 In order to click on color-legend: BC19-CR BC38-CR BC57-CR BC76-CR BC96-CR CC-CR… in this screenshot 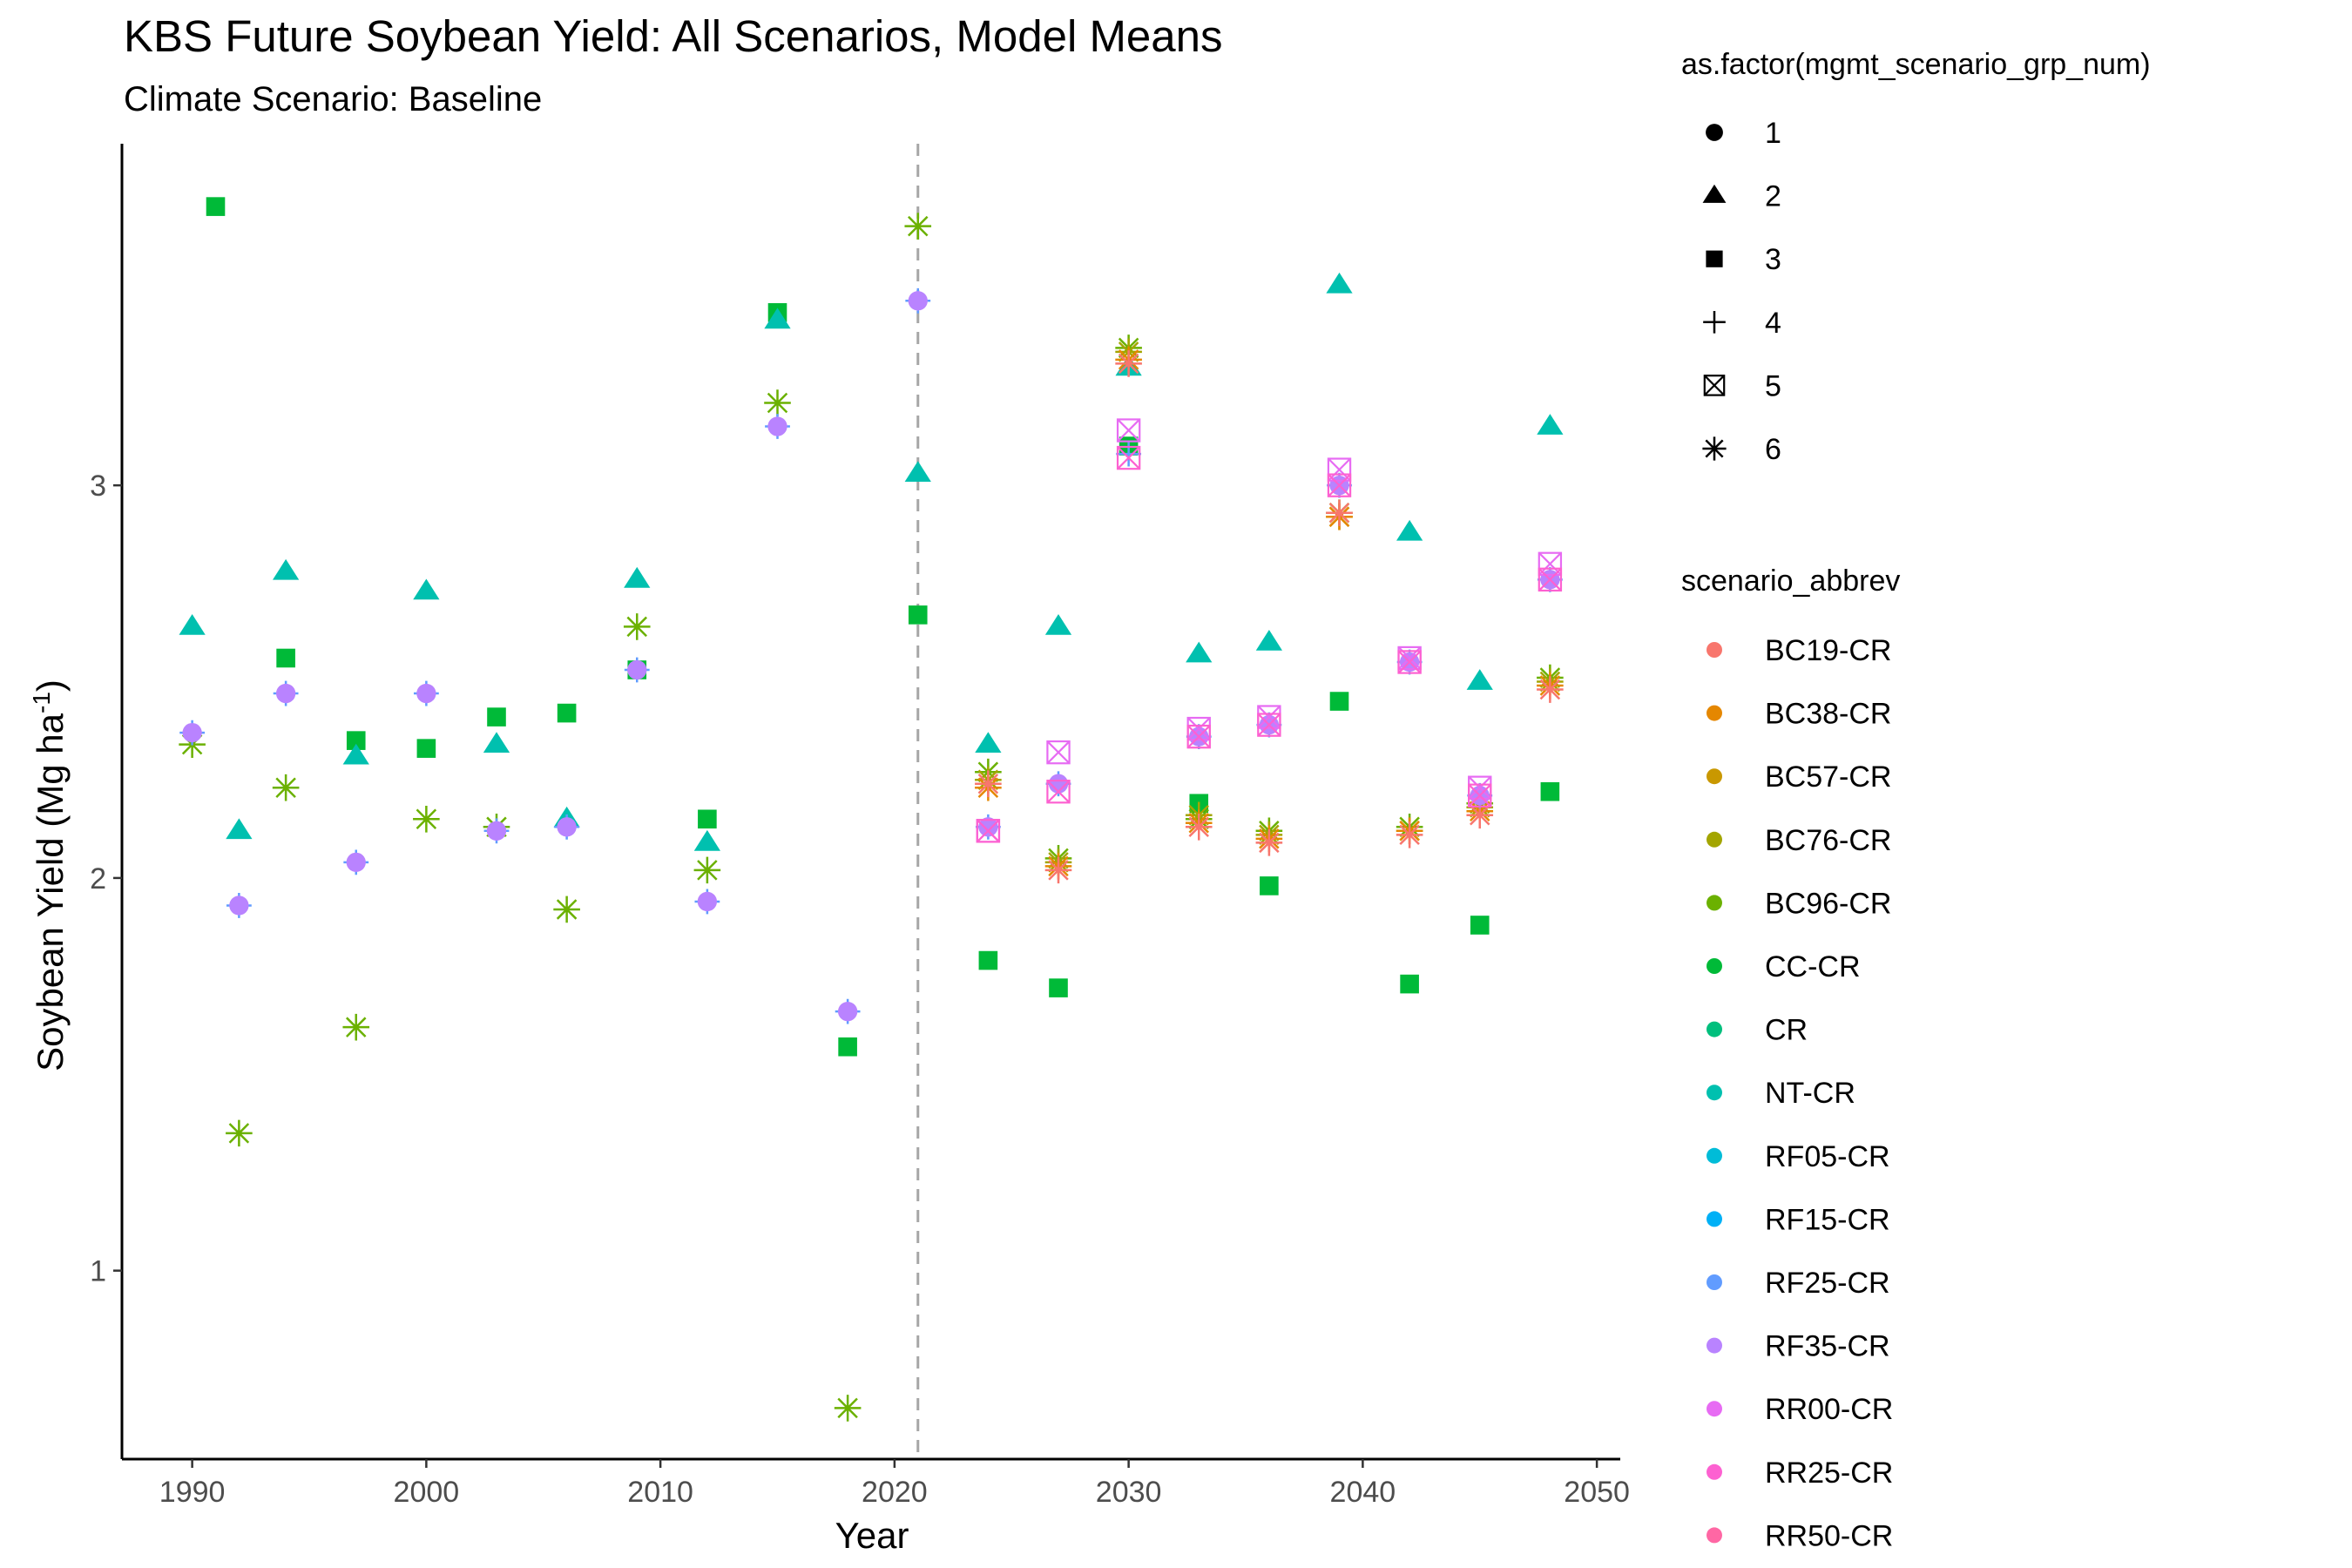, I will do `click(1800, 1093)`.